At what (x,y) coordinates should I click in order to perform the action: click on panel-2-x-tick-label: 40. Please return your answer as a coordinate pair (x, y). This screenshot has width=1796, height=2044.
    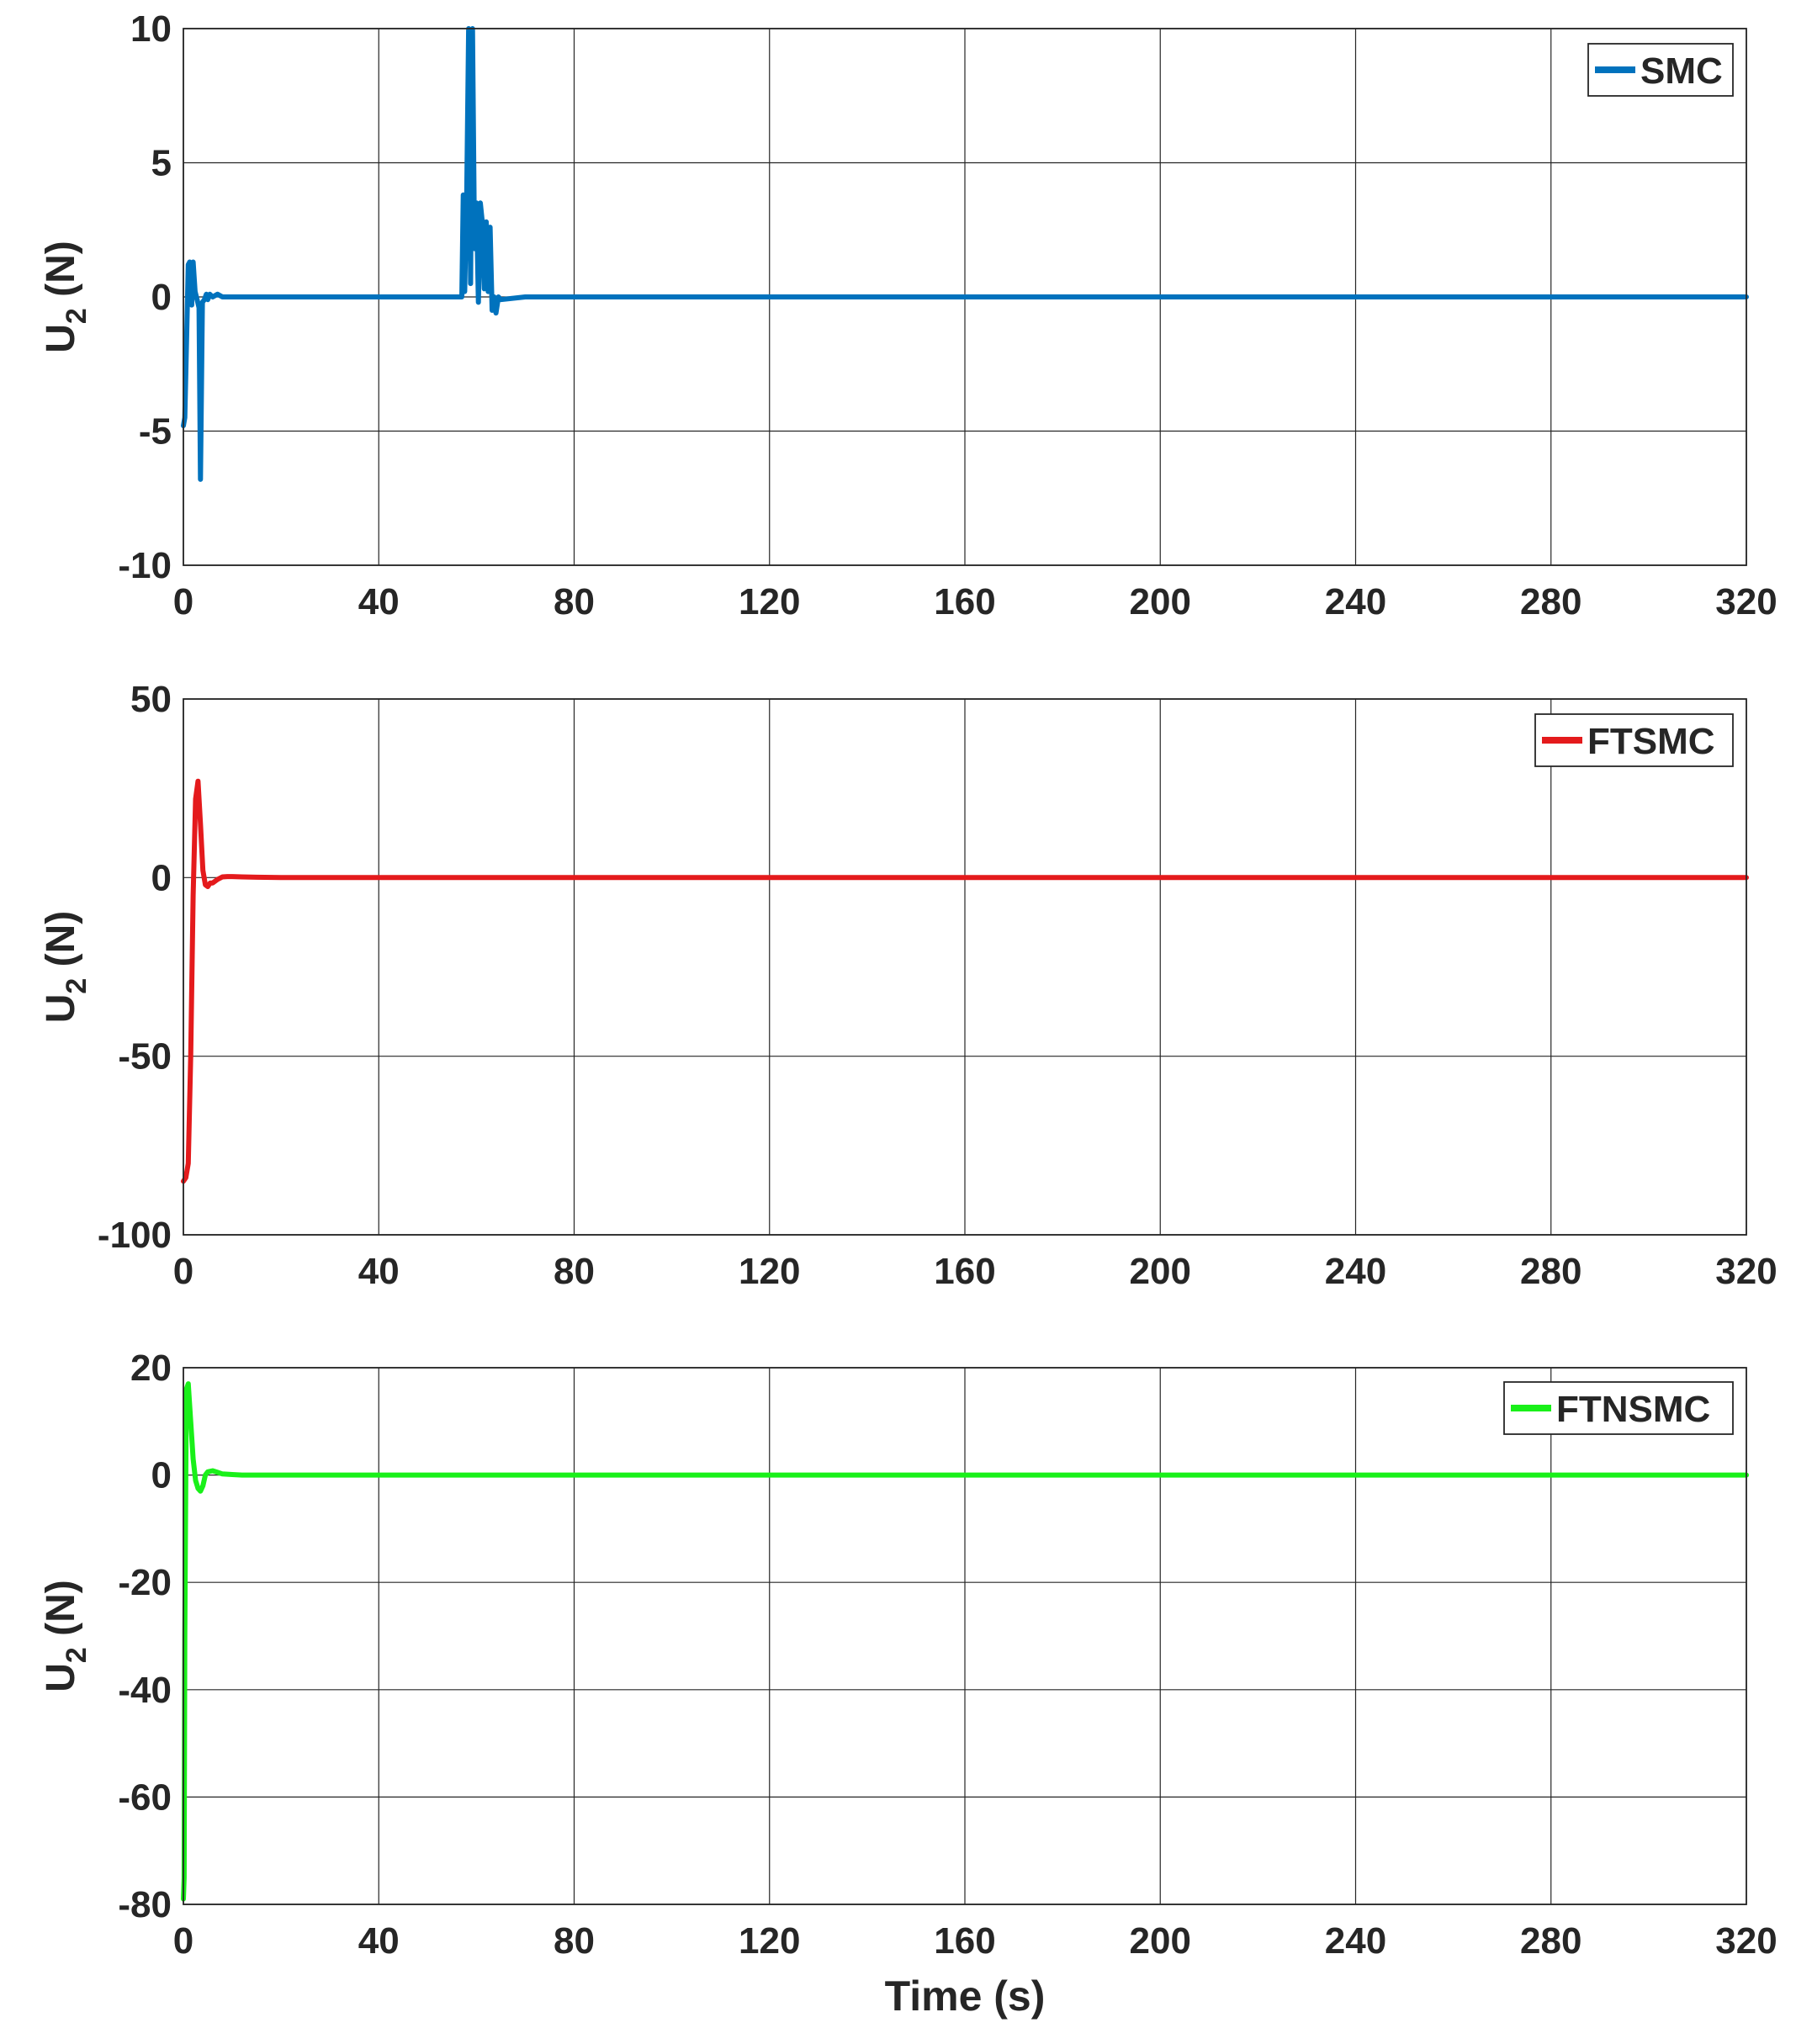
    Looking at the image, I should click on (379, 1271).